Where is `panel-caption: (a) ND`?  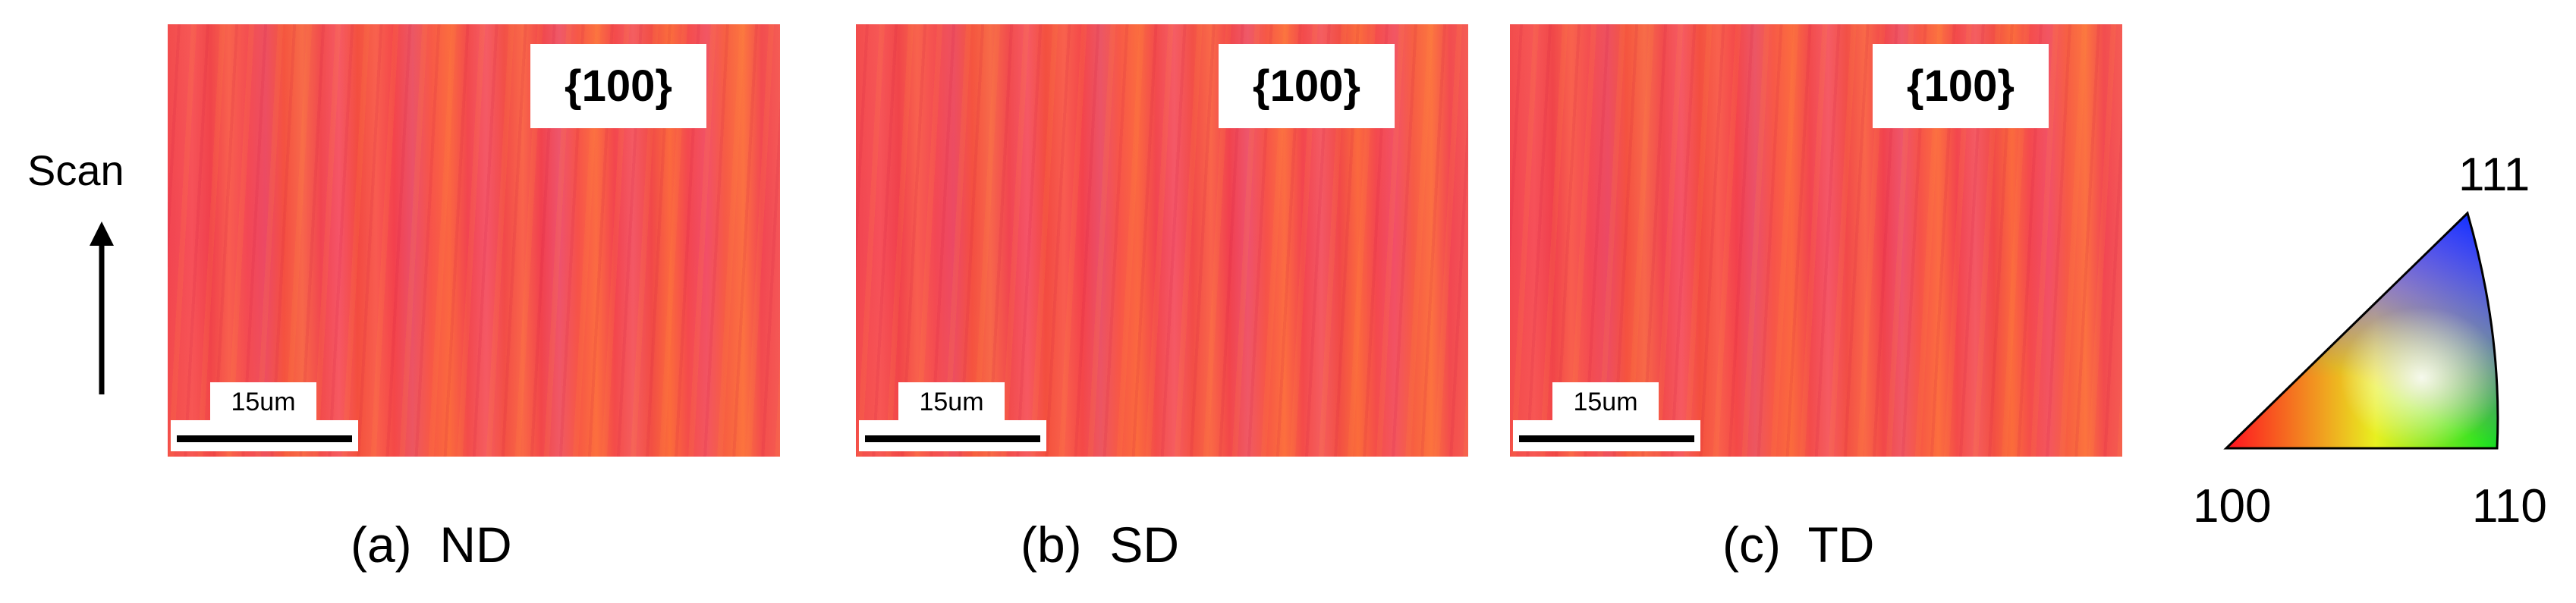
panel-caption: (a) ND is located at coordinates (431, 545).